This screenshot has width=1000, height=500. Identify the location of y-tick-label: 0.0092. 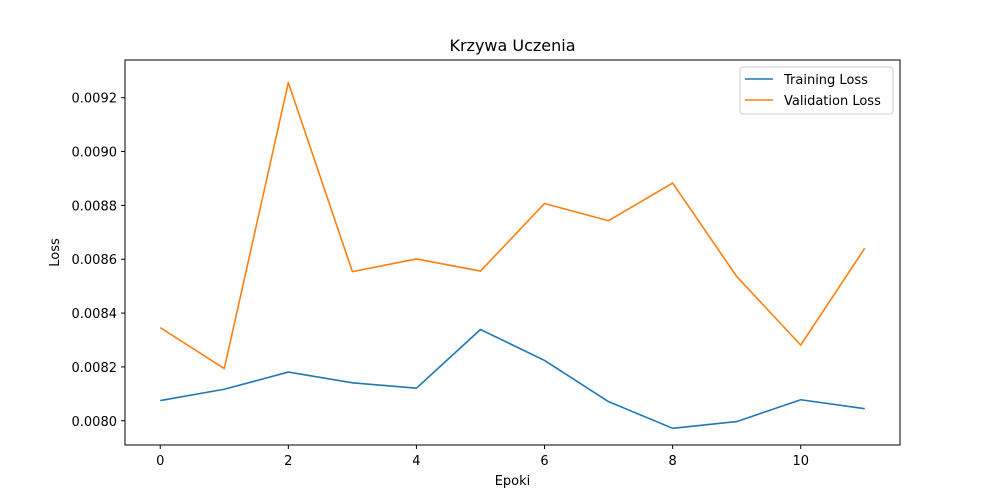
(95, 99).